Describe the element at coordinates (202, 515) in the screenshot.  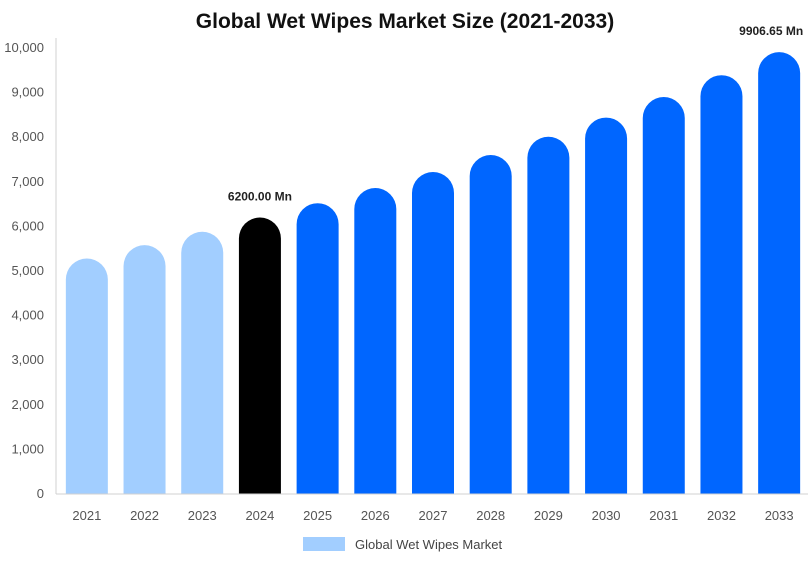
I see `x-tick-label: 2023` at that location.